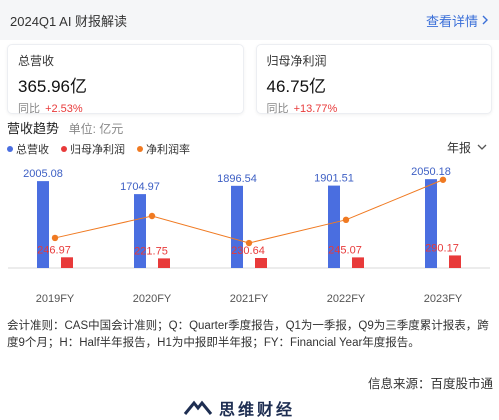 This screenshot has width=499, height=420. I want to click on net-profit-data-label: 246.97, so click(54, 250).